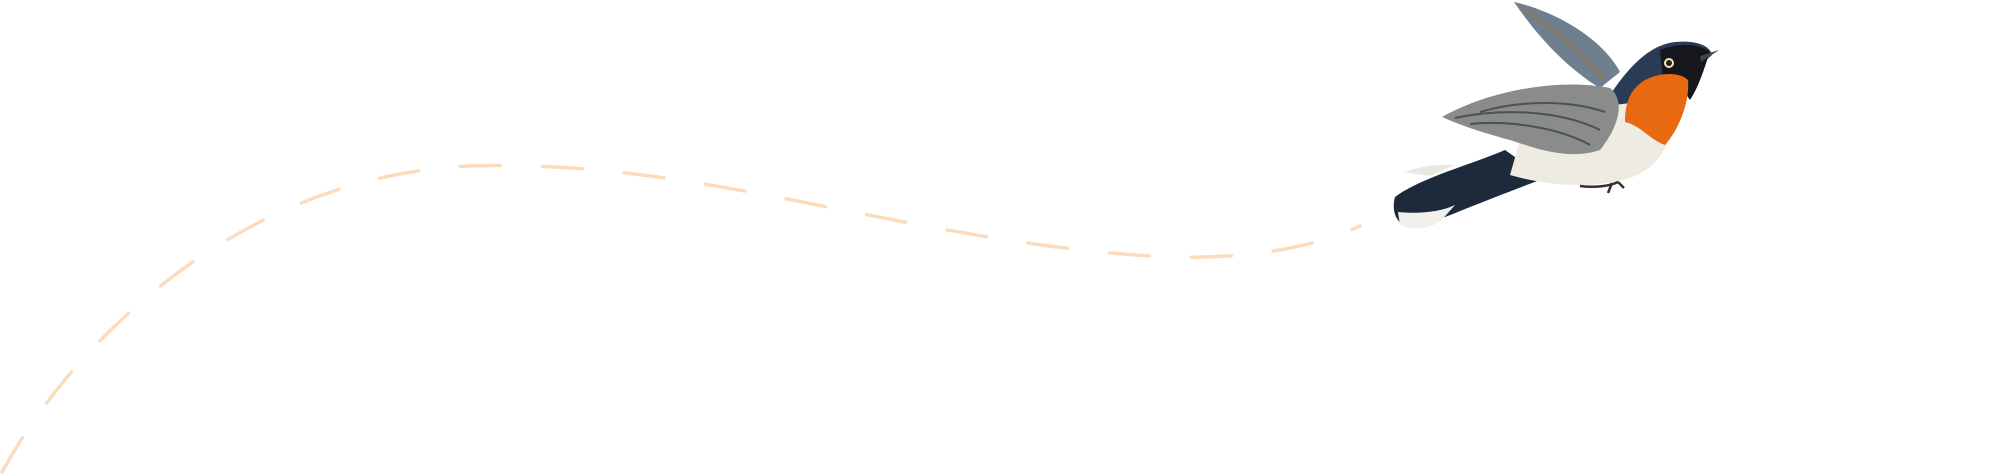 Image resolution: width=2000 pixels, height=474 pixels. Describe the element at coordinates (1709, 56) in the screenshot. I see `bird-beak` at that location.